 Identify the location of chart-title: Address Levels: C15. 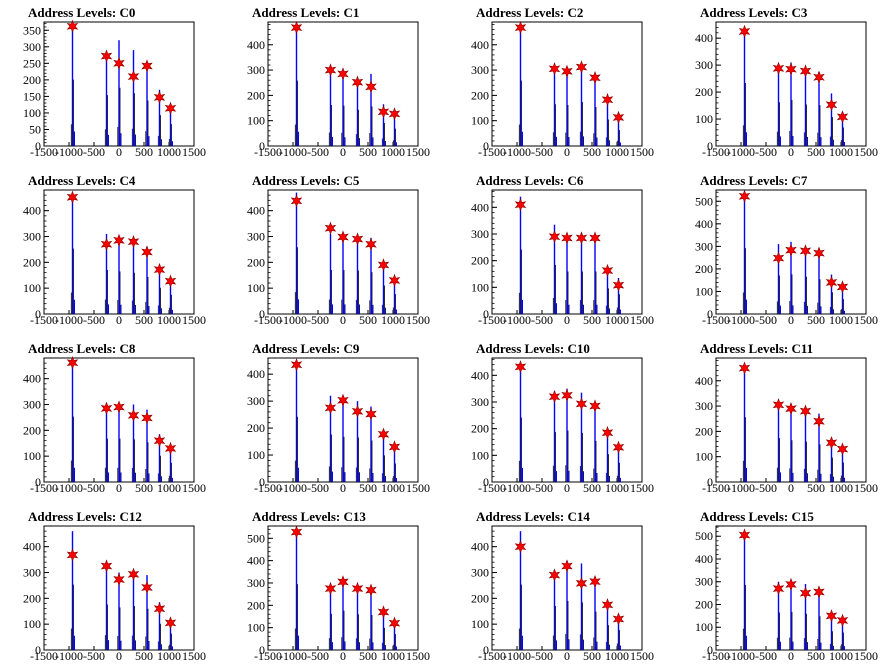
(757, 516).